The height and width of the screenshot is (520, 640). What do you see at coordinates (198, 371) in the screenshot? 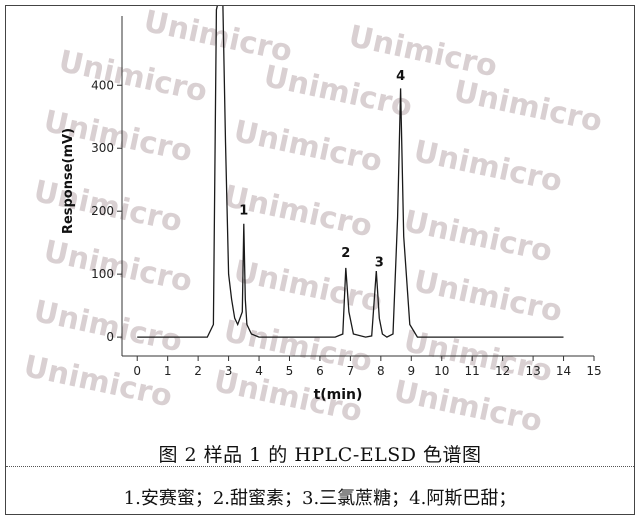
I see `x-tick-label: 2` at bounding box center [198, 371].